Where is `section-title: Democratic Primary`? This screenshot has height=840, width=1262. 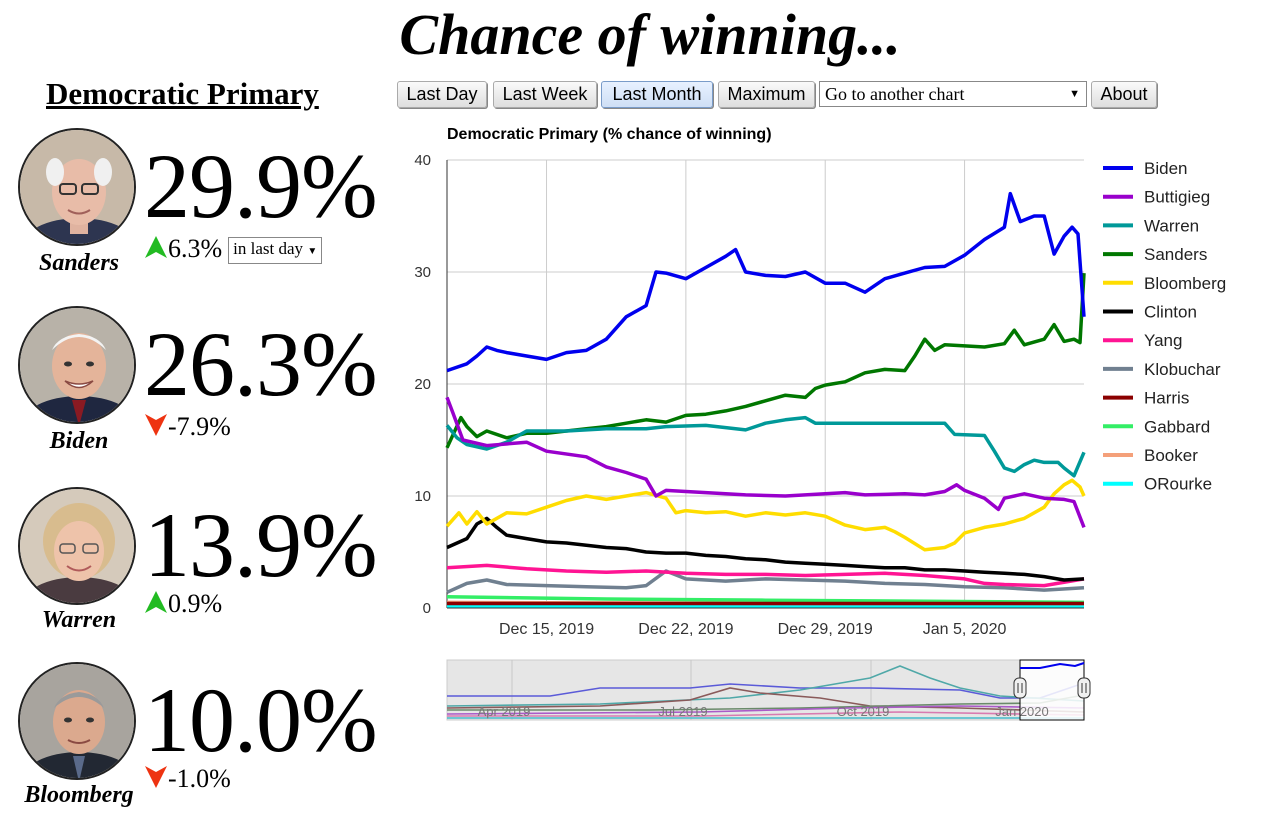
section-title: Democratic Primary is located at coordinates (182, 93).